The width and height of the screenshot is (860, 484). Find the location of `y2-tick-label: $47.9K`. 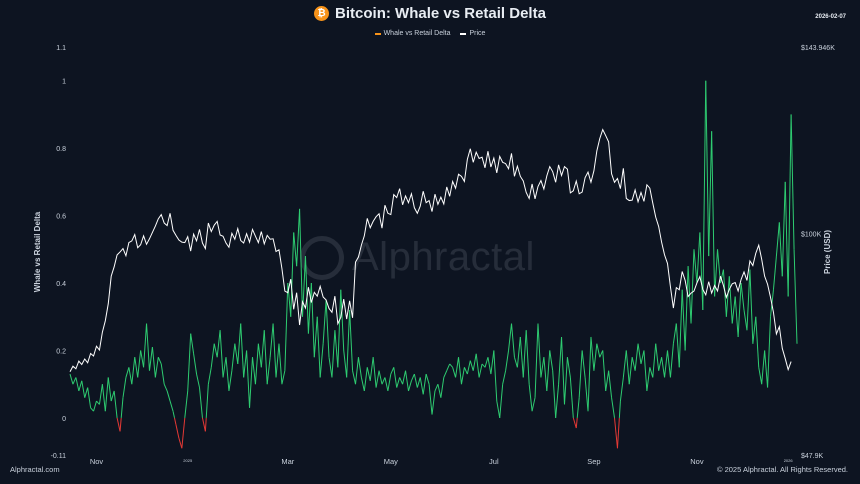

y2-tick-label: $47.9K is located at coordinates (812, 456).